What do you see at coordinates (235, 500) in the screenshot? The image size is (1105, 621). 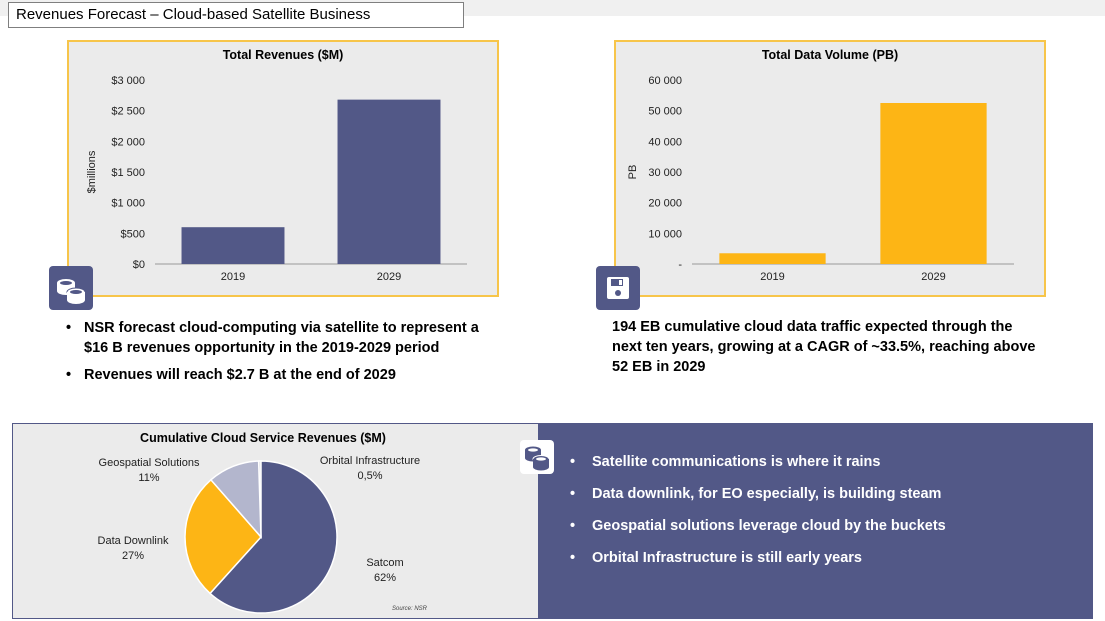 I see `pie-slice-geospatial-solutions` at bounding box center [235, 500].